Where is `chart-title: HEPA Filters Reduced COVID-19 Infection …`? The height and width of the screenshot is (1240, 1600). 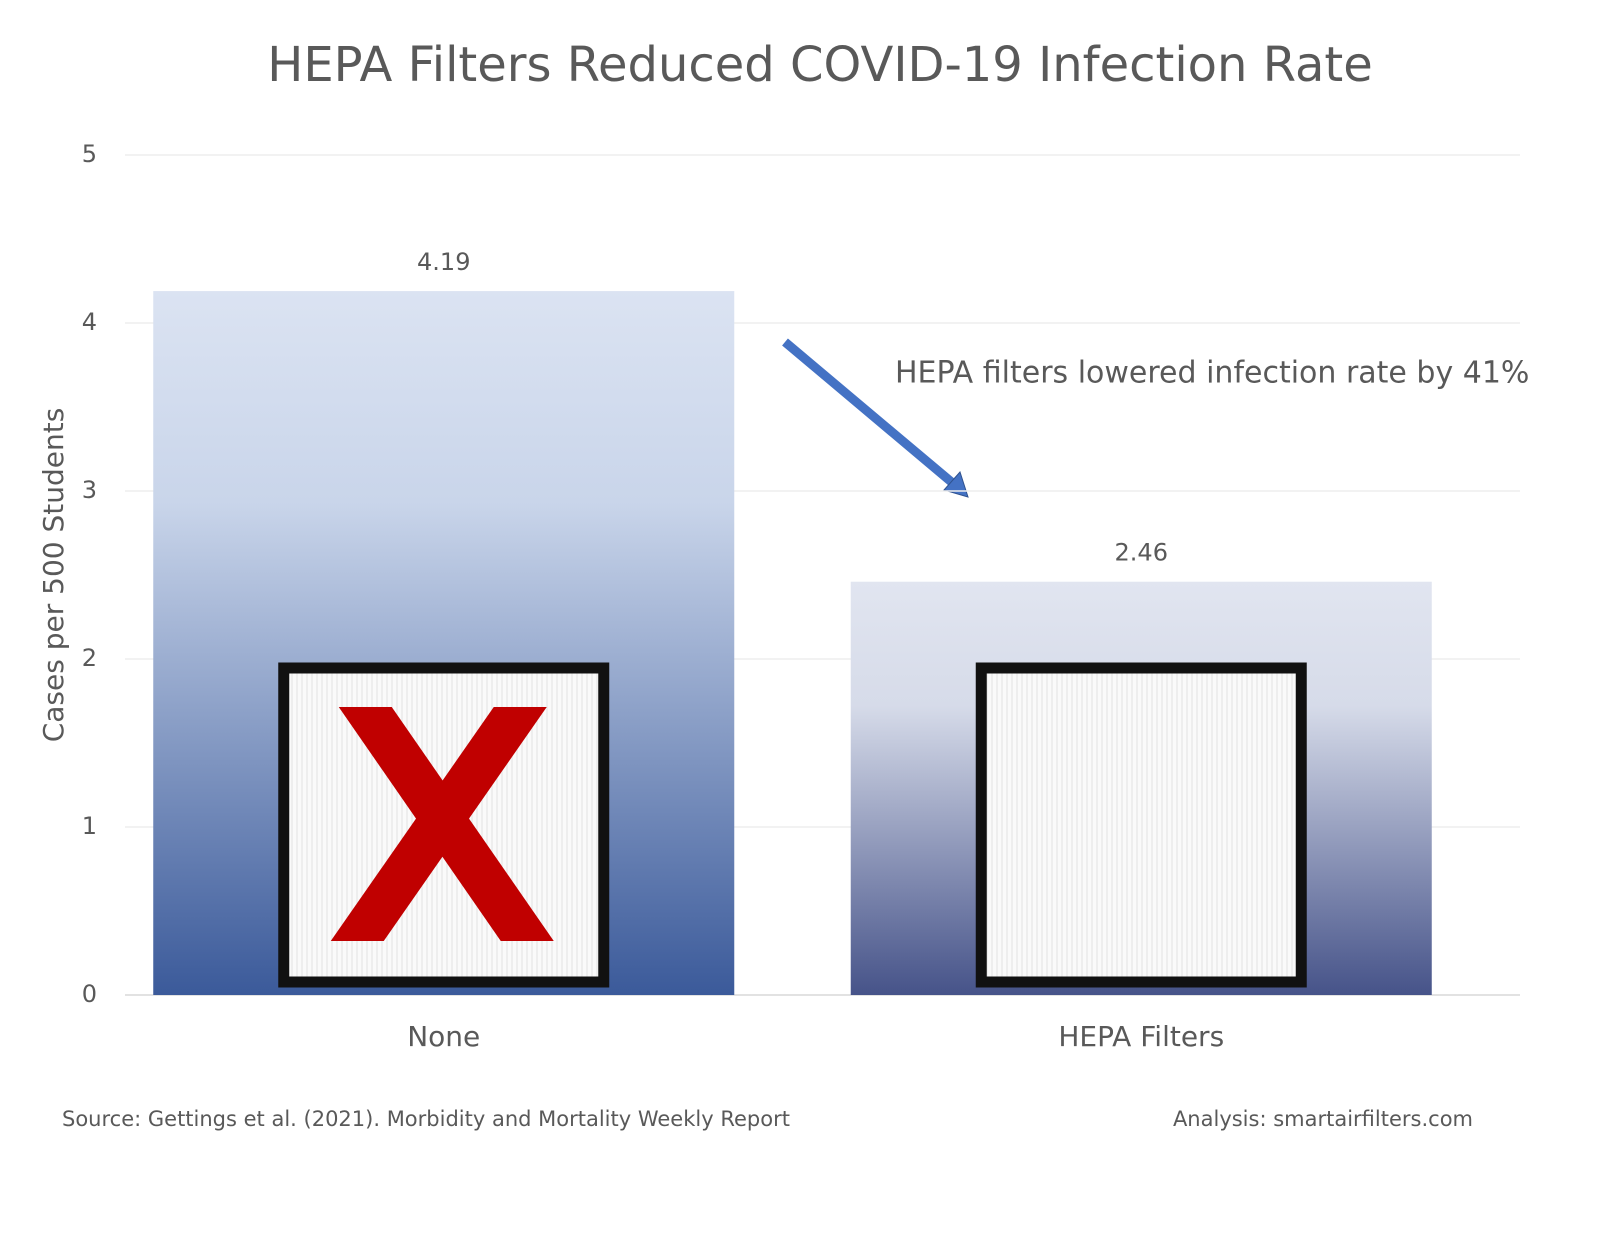 chart-title: HEPA Filters Reduced COVID-19 Infection … is located at coordinates (820, 65).